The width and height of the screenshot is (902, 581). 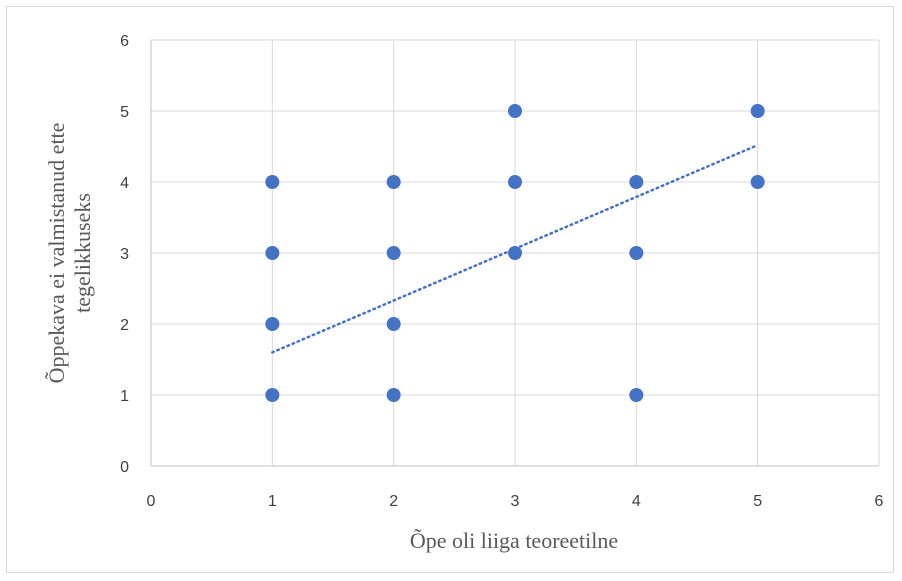 I want to click on y-tick-label: 3, so click(x=124, y=254).